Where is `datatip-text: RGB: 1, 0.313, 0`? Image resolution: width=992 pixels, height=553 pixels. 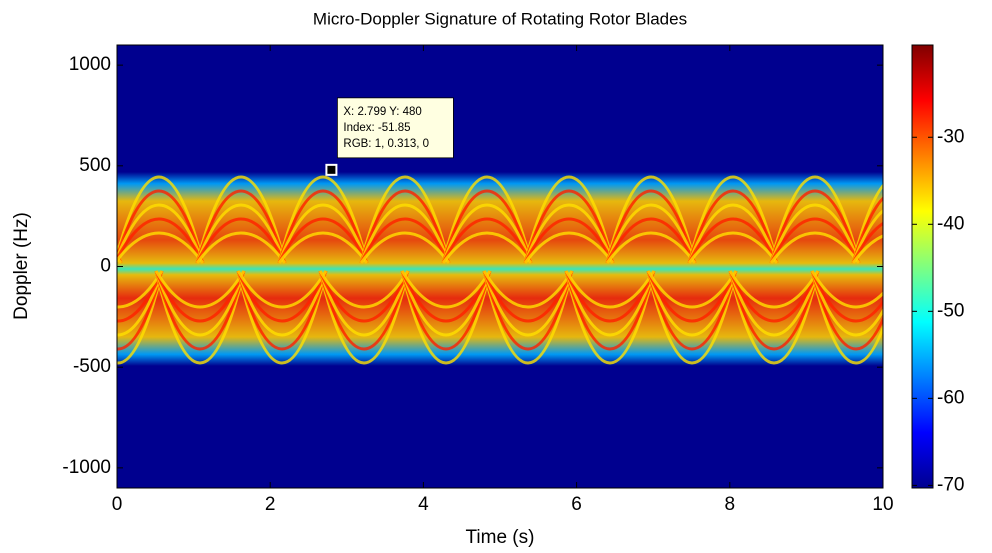 datatip-text: RGB: 1, 0.313, 0 is located at coordinates (386, 144).